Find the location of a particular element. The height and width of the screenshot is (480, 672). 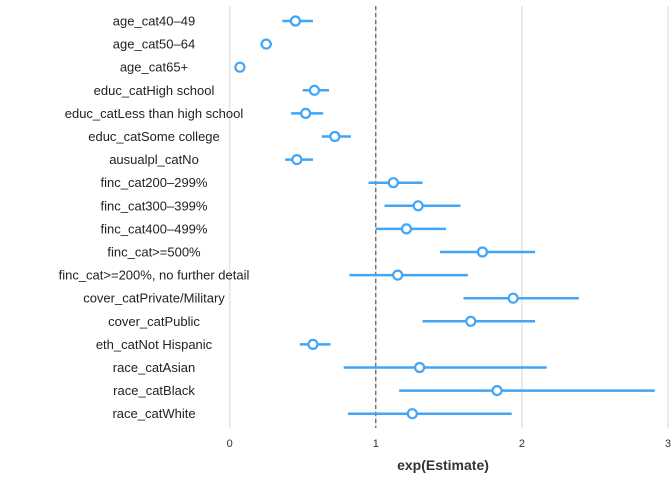

term-label: cover_catPublic is located at coordinates (154, 321).